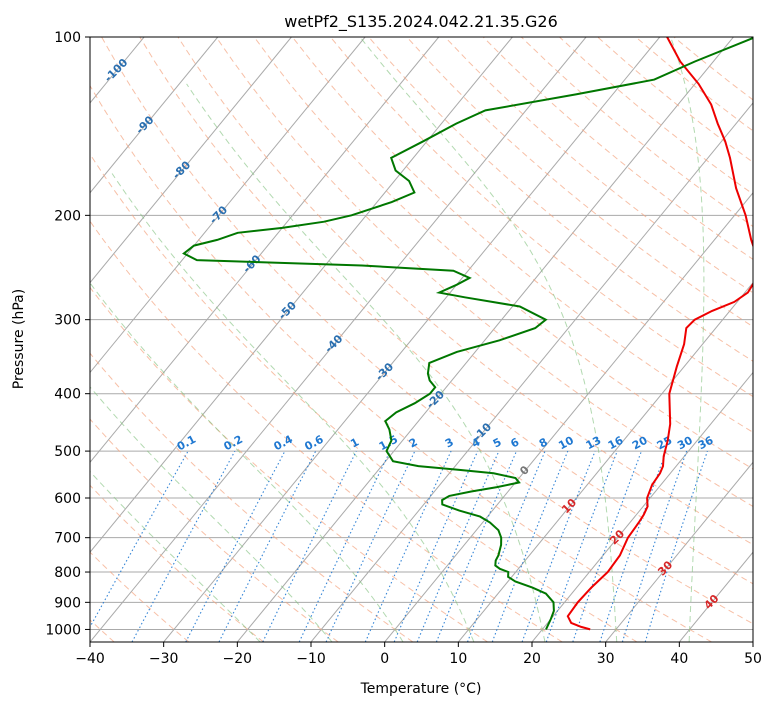  Describe the element at coordinates (19, 339) in the screenshot. I see `y-axis-label: Pressure (hPa)` at that location.